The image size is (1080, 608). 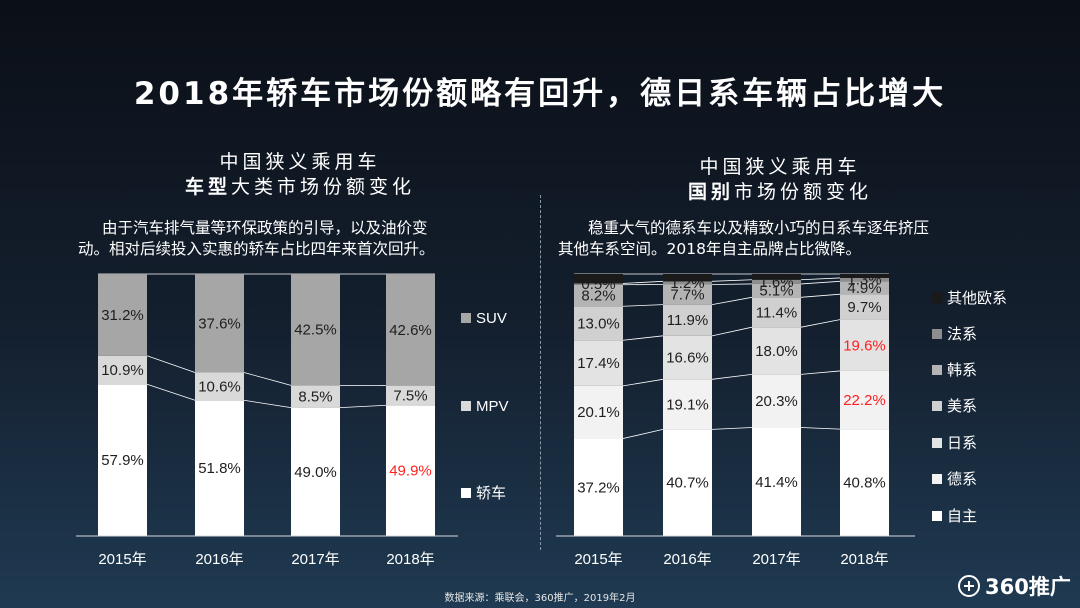 What do you see at coordinates (315, 559) in the screenshot?
I see `x-tick-label: 2017年` at bounding box center [315, 559].